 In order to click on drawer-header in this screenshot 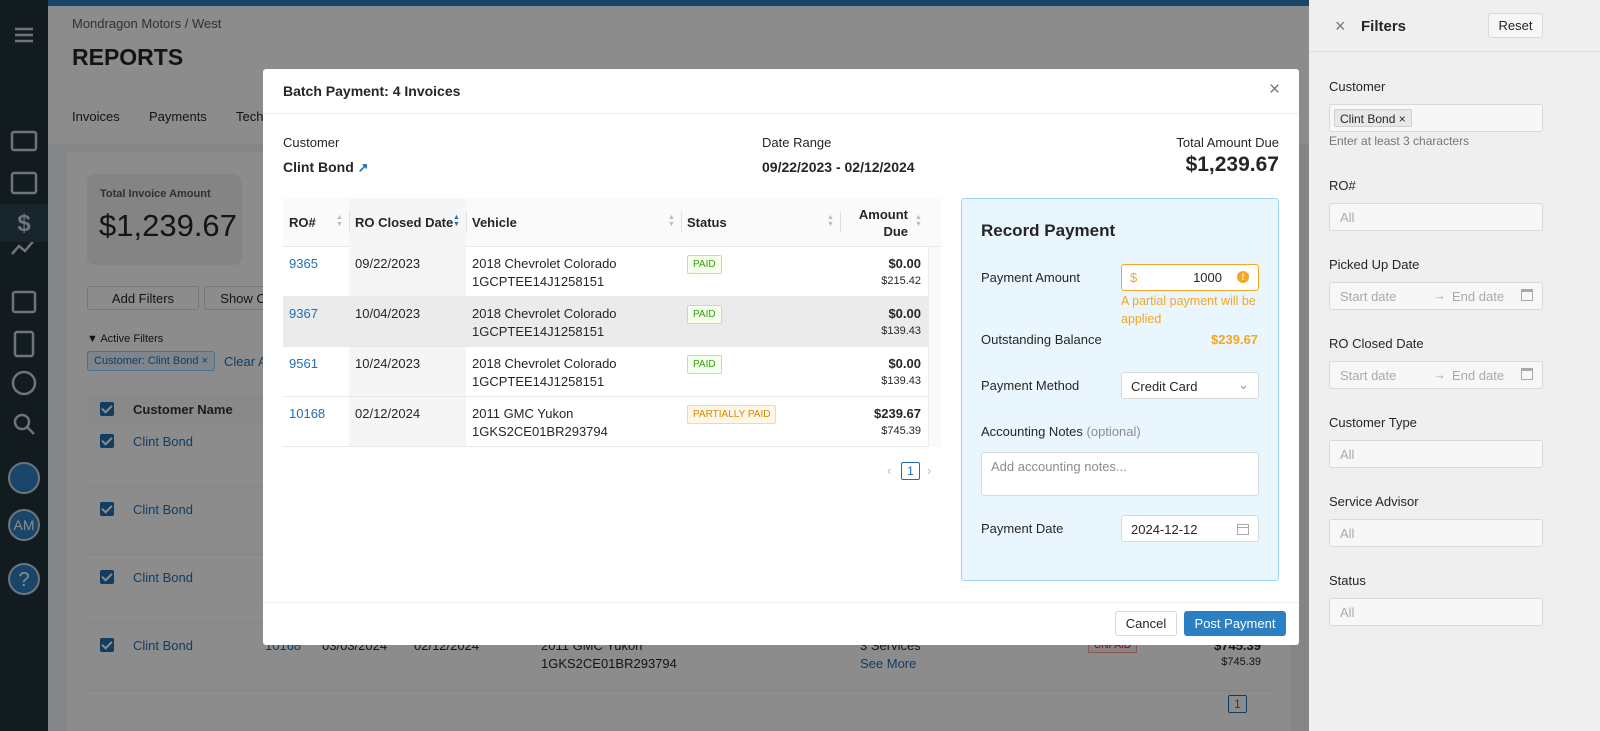, I will do `click(1454, 26)`.